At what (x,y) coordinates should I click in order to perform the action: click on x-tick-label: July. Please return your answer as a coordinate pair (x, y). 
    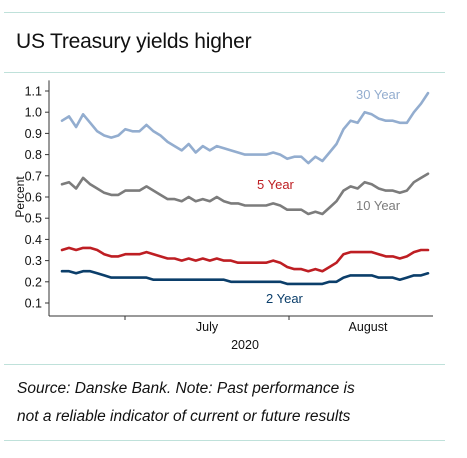
    Looking at the image, I should click on (207, 327).